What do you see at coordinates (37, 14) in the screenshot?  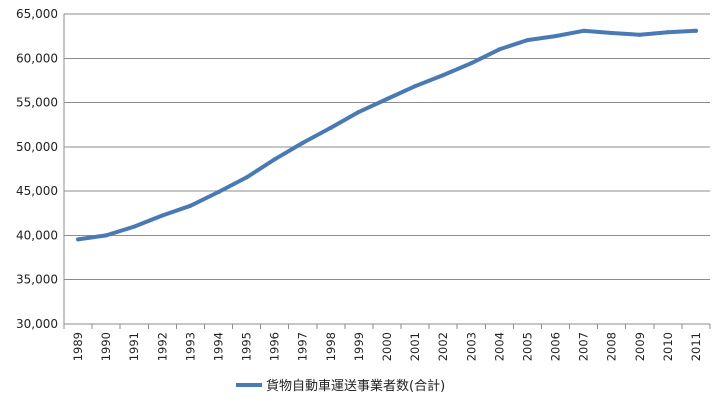 I see `y-tick-label: 65,000` at bounding box center [37, 14].